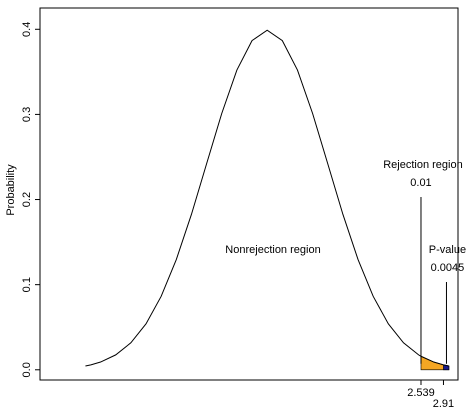 Image resolution: width=474 pixels, height=419 pixels. I want to click on annotation: Nonrejection region, so click(272, 250).